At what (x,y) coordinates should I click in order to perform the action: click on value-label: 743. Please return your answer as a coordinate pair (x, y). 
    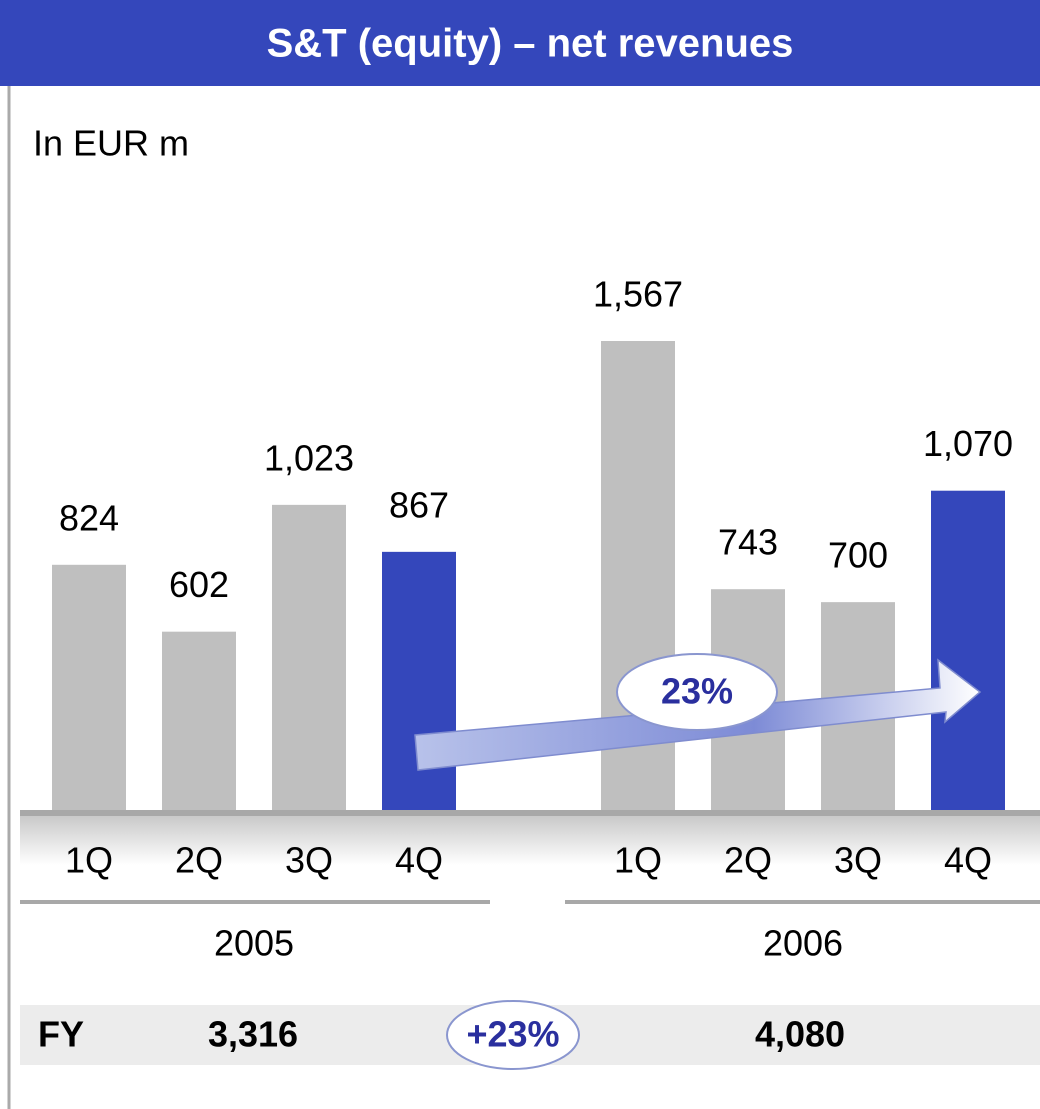
    Looking at the image, I should click on (748, 542).